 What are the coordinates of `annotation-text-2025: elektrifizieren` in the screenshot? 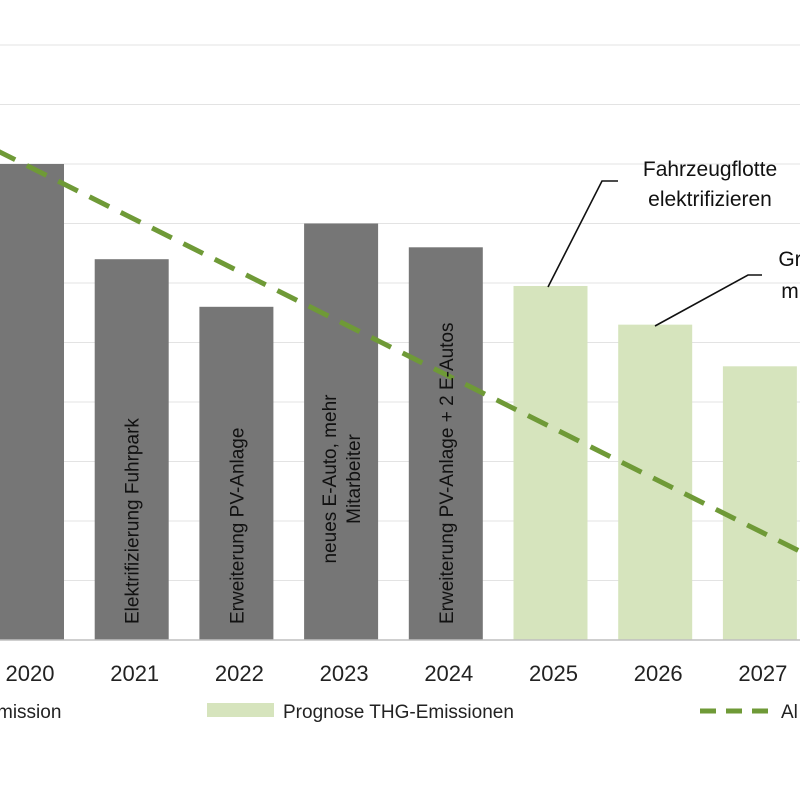 It's located at (710, 199).